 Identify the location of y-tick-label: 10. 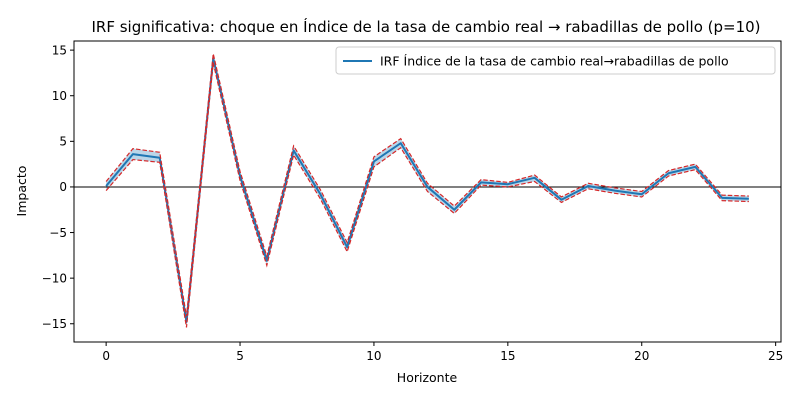
(59, 96).